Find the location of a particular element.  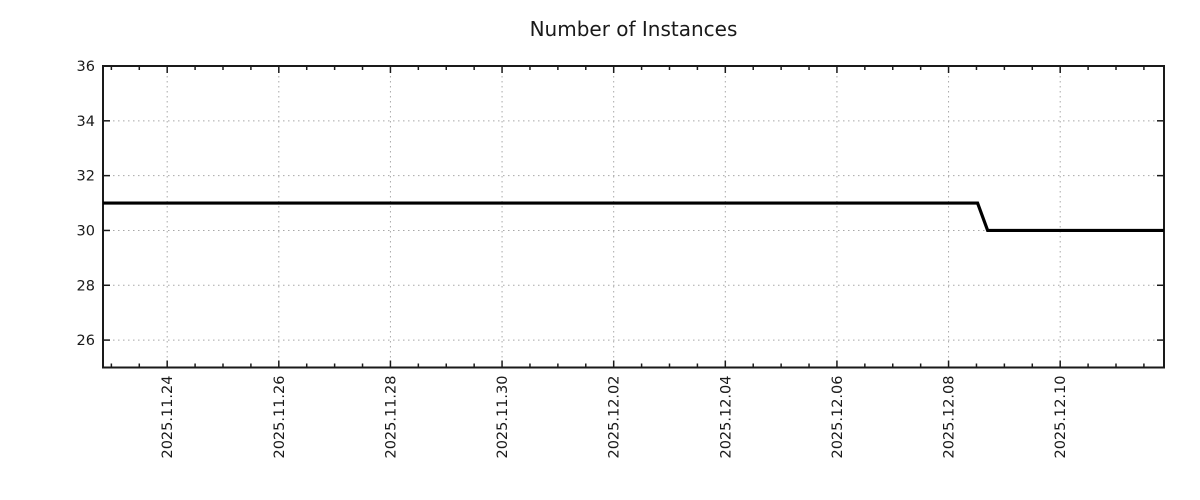

x-tick-label: 2025.12.08 is located at coordinates (950, 417).